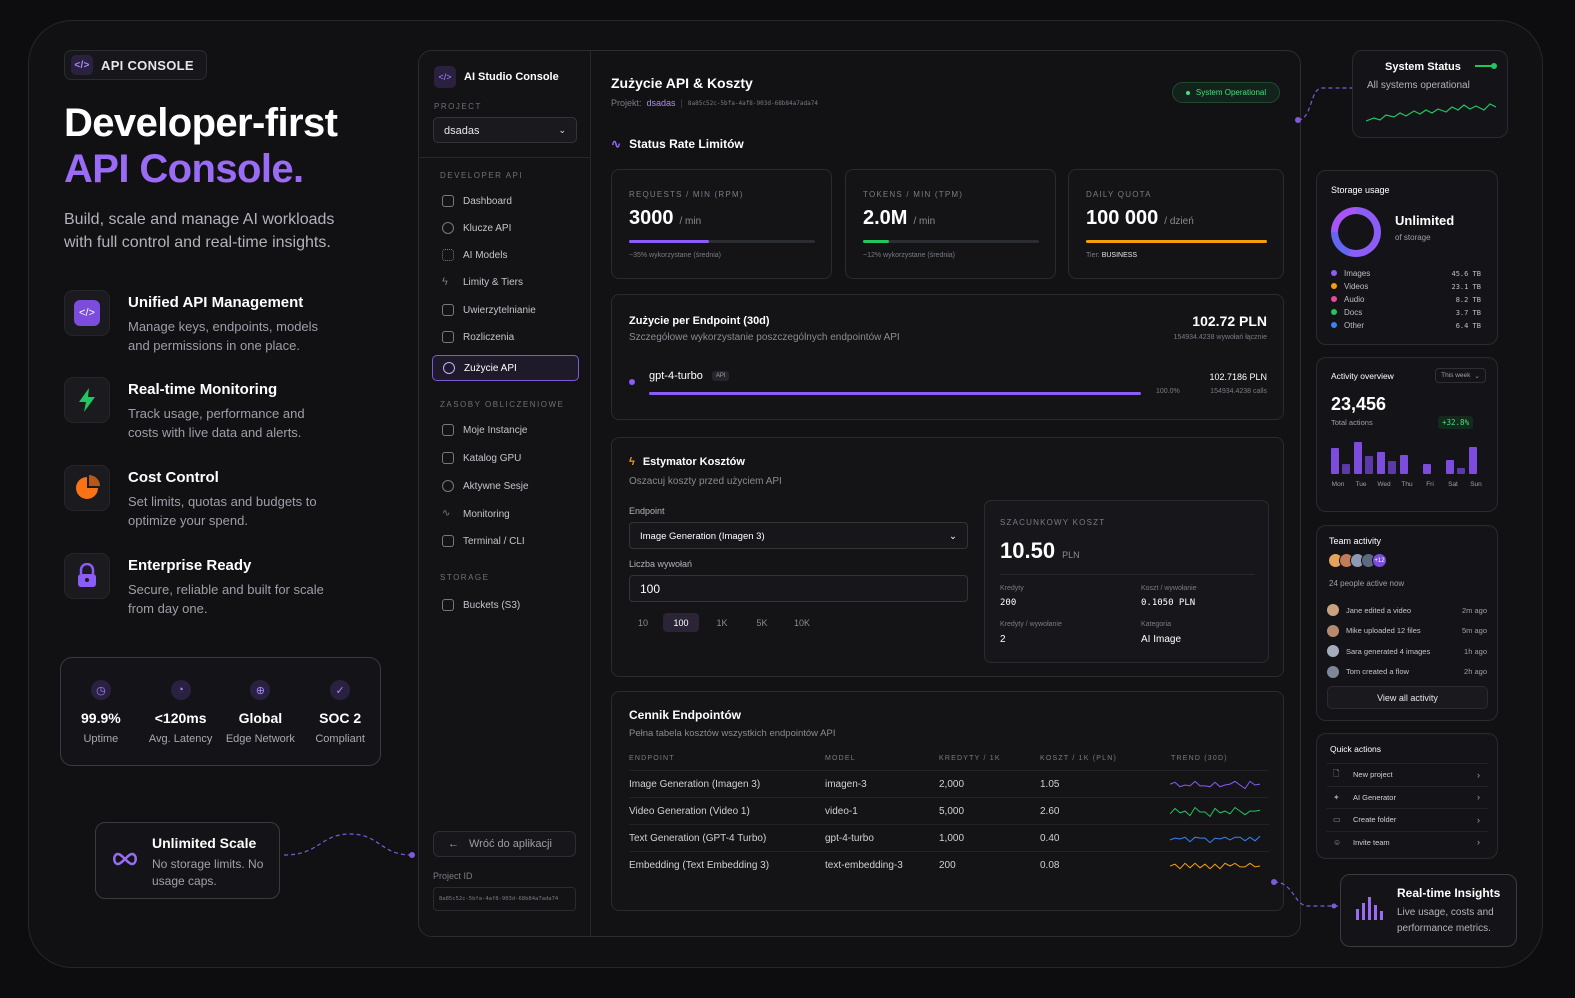 Image resolution: width=1575 pixels, height=998 pixels. I want to click on cpc-label: Kredyty / wywołanie, so click(1031, 624).